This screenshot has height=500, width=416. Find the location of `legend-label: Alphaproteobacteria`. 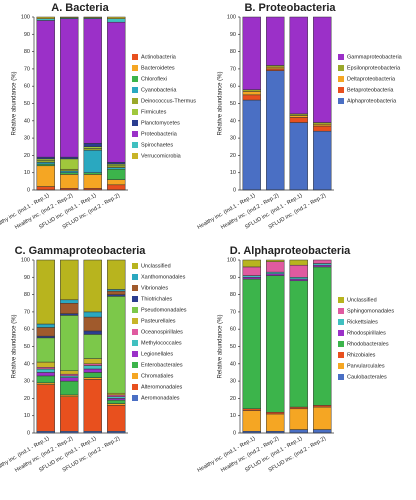

legend-label: Alphaproteobacteria is located at coordinates (372, 101).